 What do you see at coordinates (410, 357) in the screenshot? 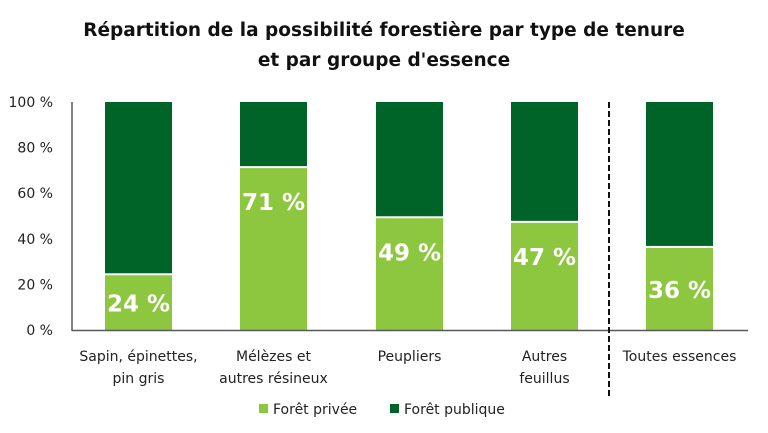
I see `x-category-label: Peupliers` at bounding box center [410, 357].